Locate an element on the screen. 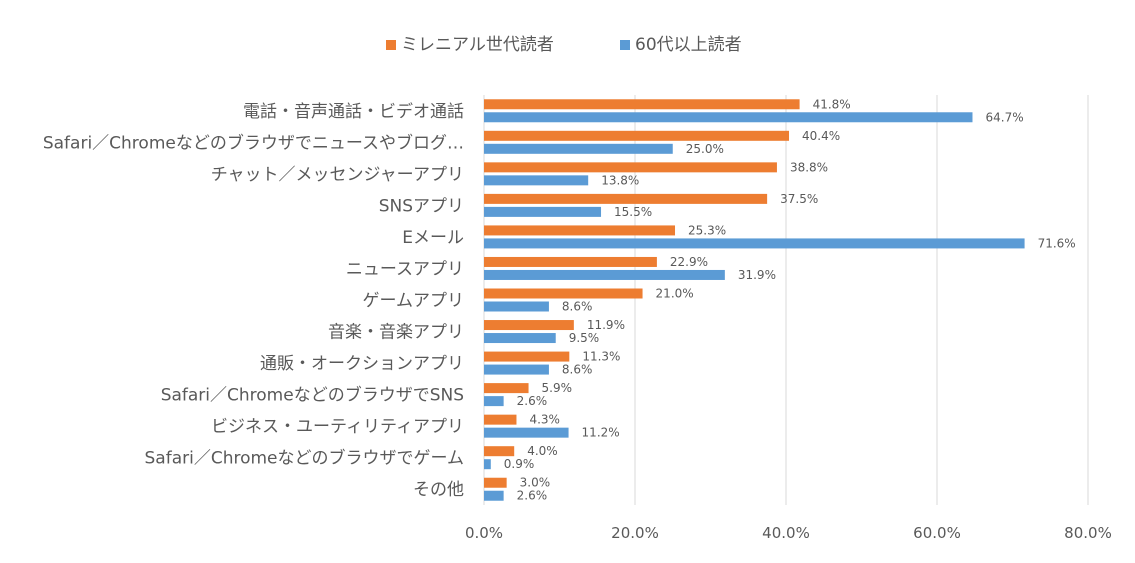 Image resolution: width=1135 pixels, height=563 pixels. data-label: 25.0% is located at coordinates (705, 149).